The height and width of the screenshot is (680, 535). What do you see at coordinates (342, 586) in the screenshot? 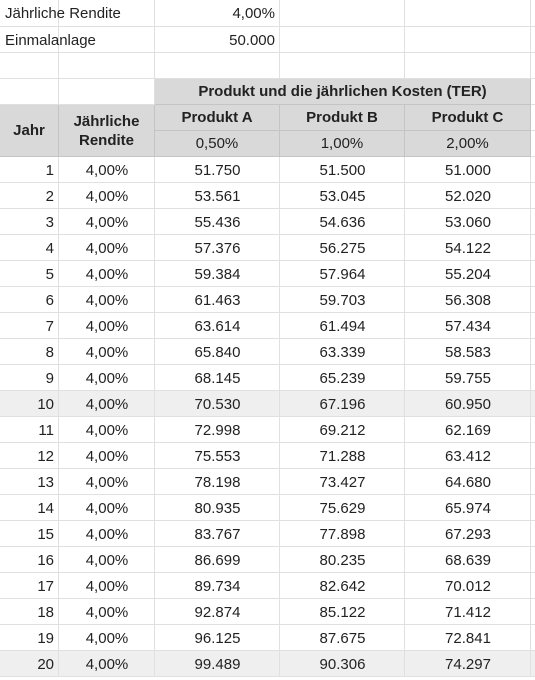
I see `value: 82.642` at bounding box center [342, 586].